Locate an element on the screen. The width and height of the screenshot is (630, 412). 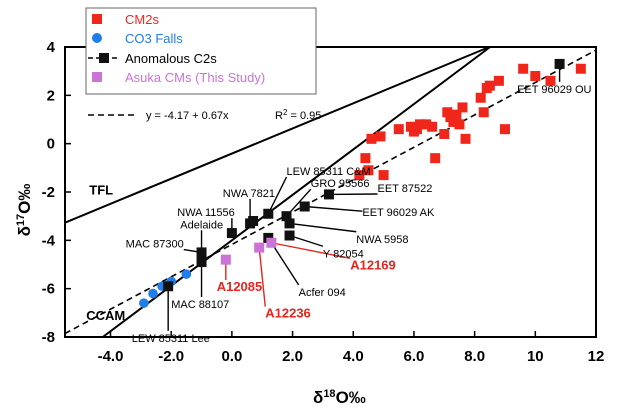
annotation-lew-85311-c-m: LEW 85311 C&M is located at coordinates (329, 172).